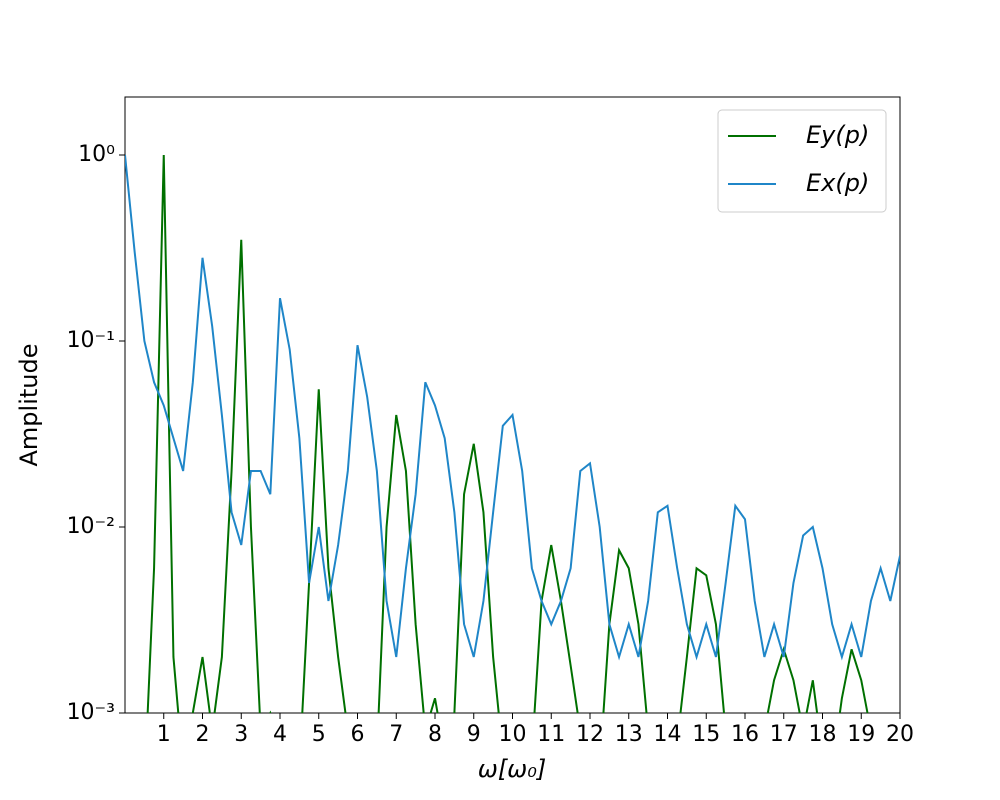  I want to click on x-tick-label: 2, so click(203, 734).